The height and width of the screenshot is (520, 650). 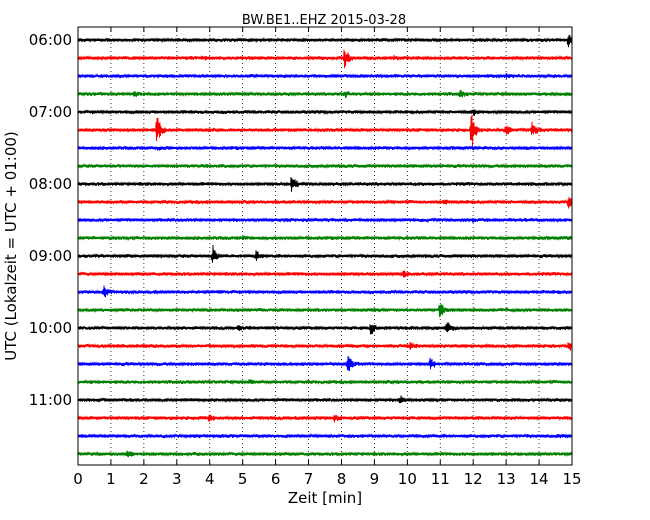 I want to click on trace-line-09:00, so click(x=325, y=253).